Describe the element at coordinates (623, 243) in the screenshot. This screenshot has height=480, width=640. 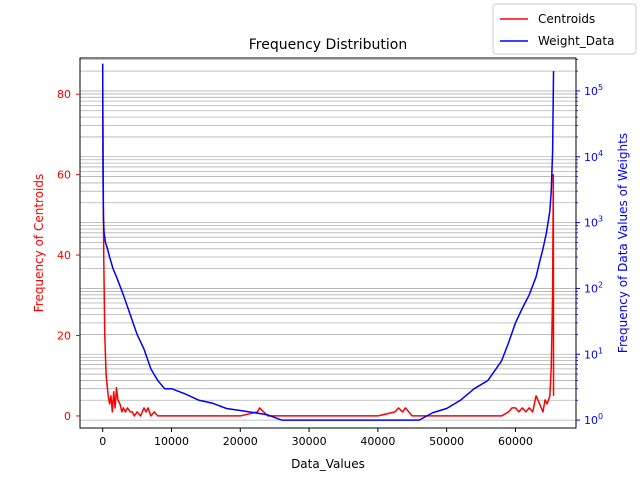
I see `y-axis-right-label: Frequency of Data Values of Weights` at that location.